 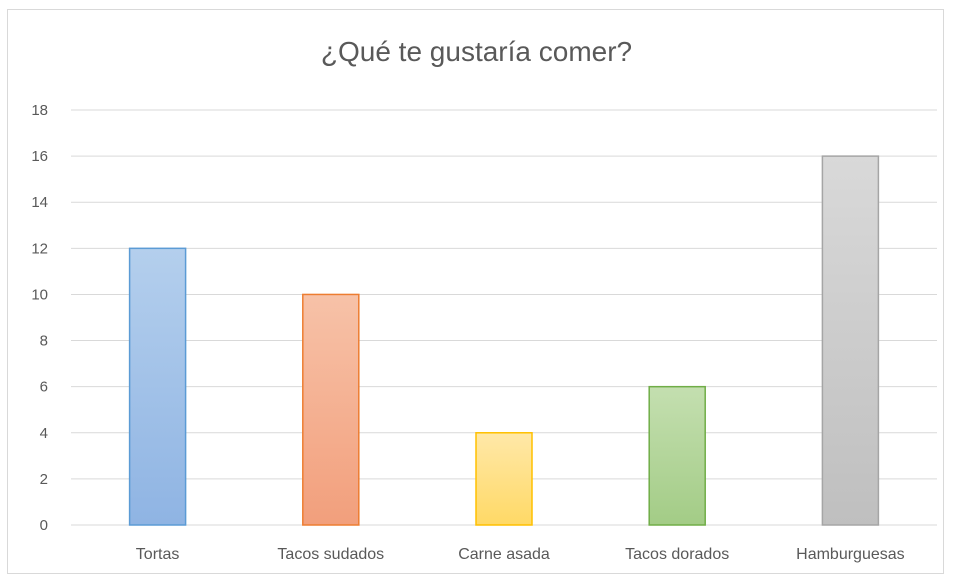 What do you see at coordinates (39, 318) in the screenshot?
I see `y-axis-ticks: 0 2 4 6 8 10 12 14 16 18` at bounding box center [39, 318].